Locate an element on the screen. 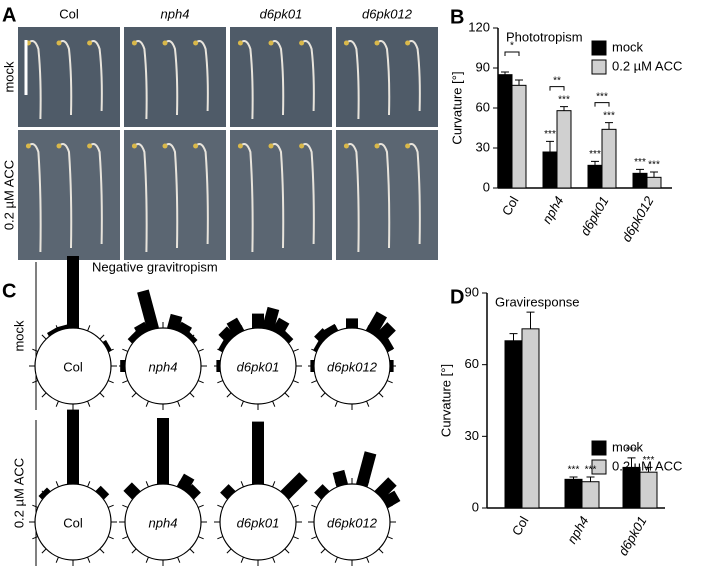 The width and height of the screenshot is (711, 571). bracket is located at coordinates (602, 104).